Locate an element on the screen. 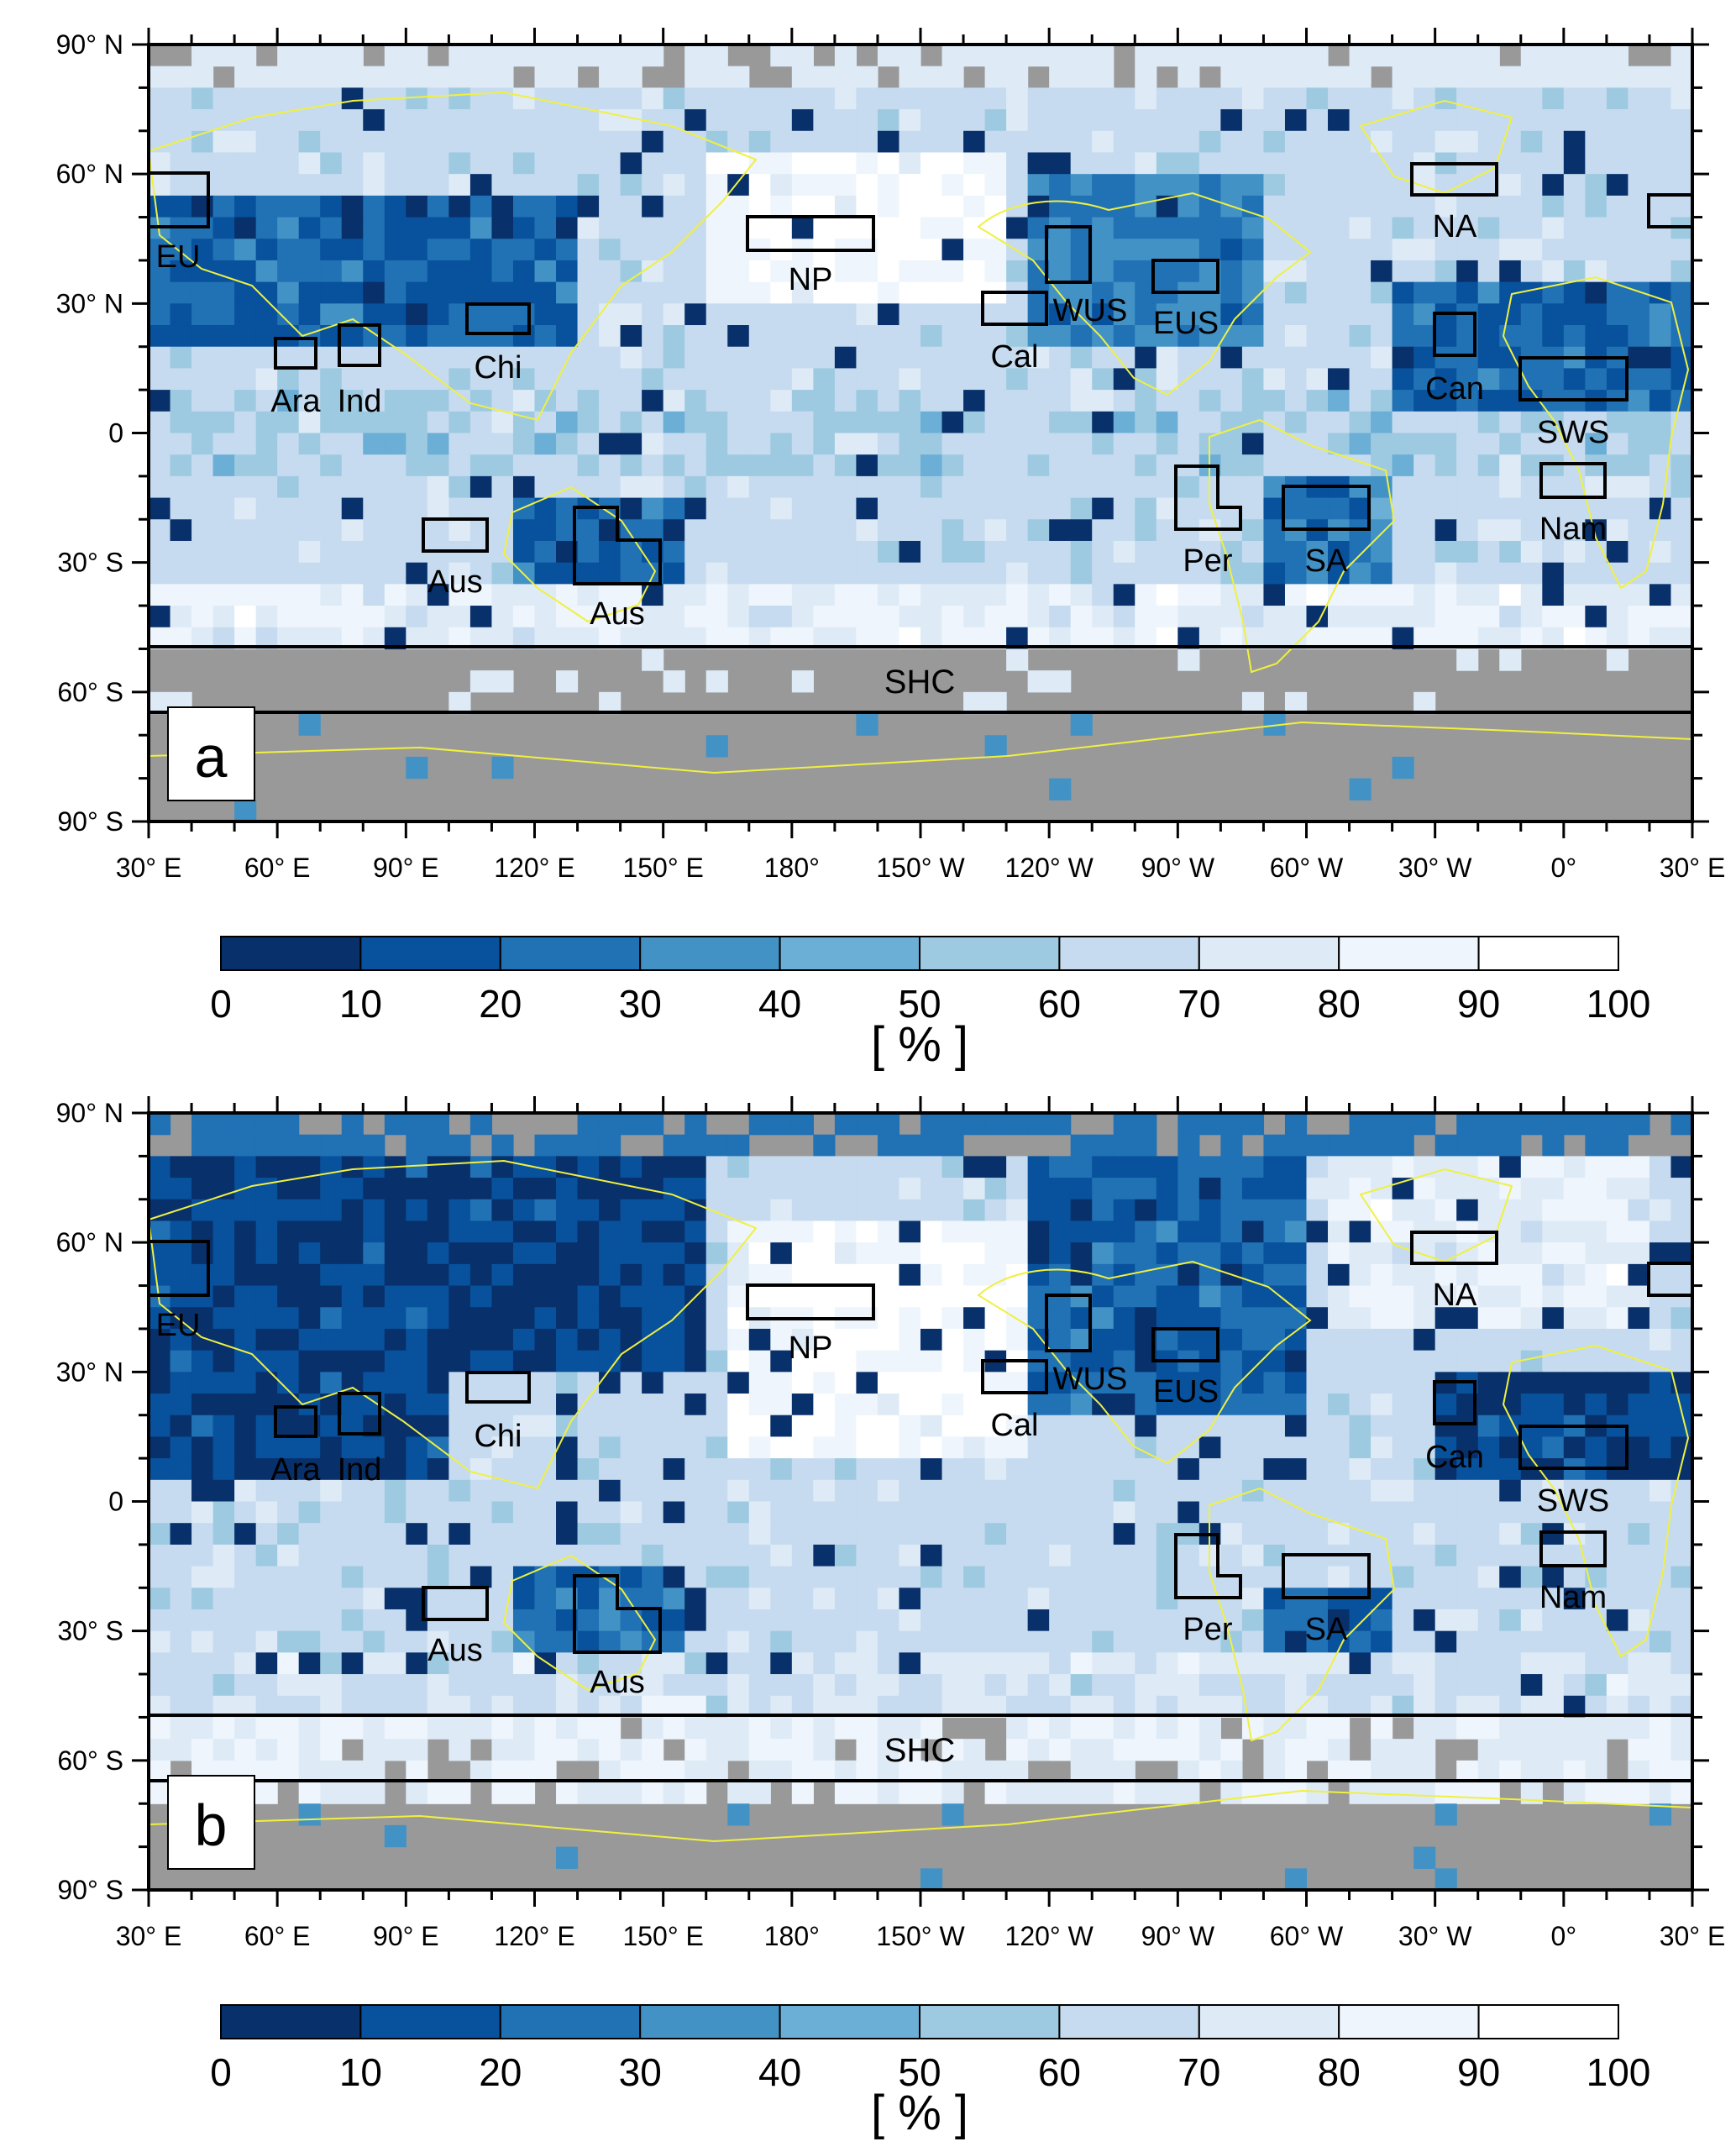 The height and width of the screenshot is (2152, 1736). region-box-ind is located at coordinates (359, 345).